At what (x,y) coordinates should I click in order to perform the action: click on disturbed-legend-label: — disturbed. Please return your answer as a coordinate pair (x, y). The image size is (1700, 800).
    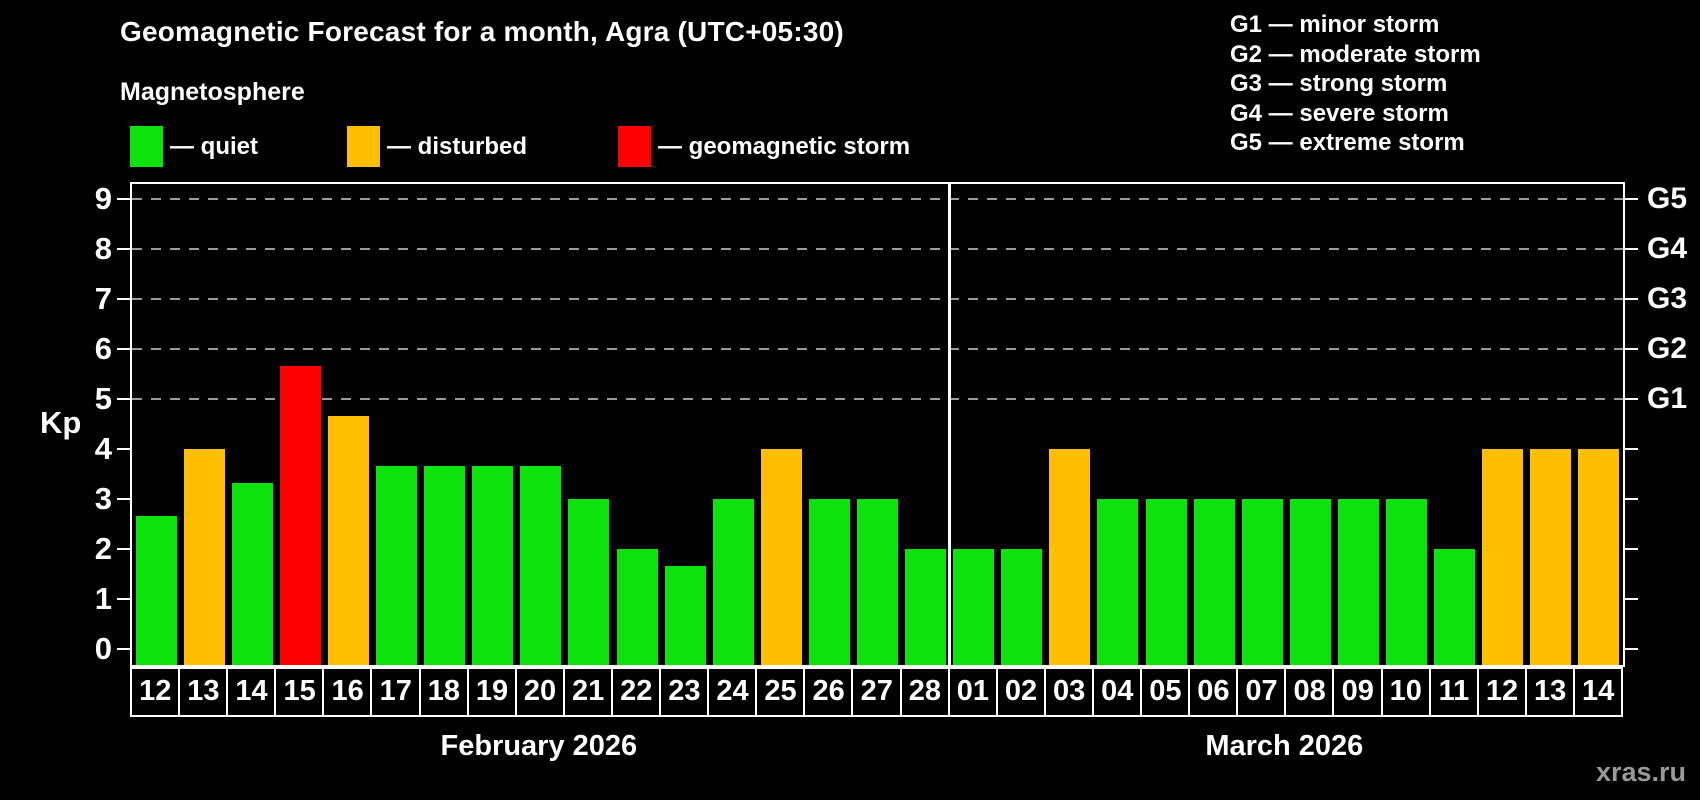
    Looking at the image, I should click on (457, 146).